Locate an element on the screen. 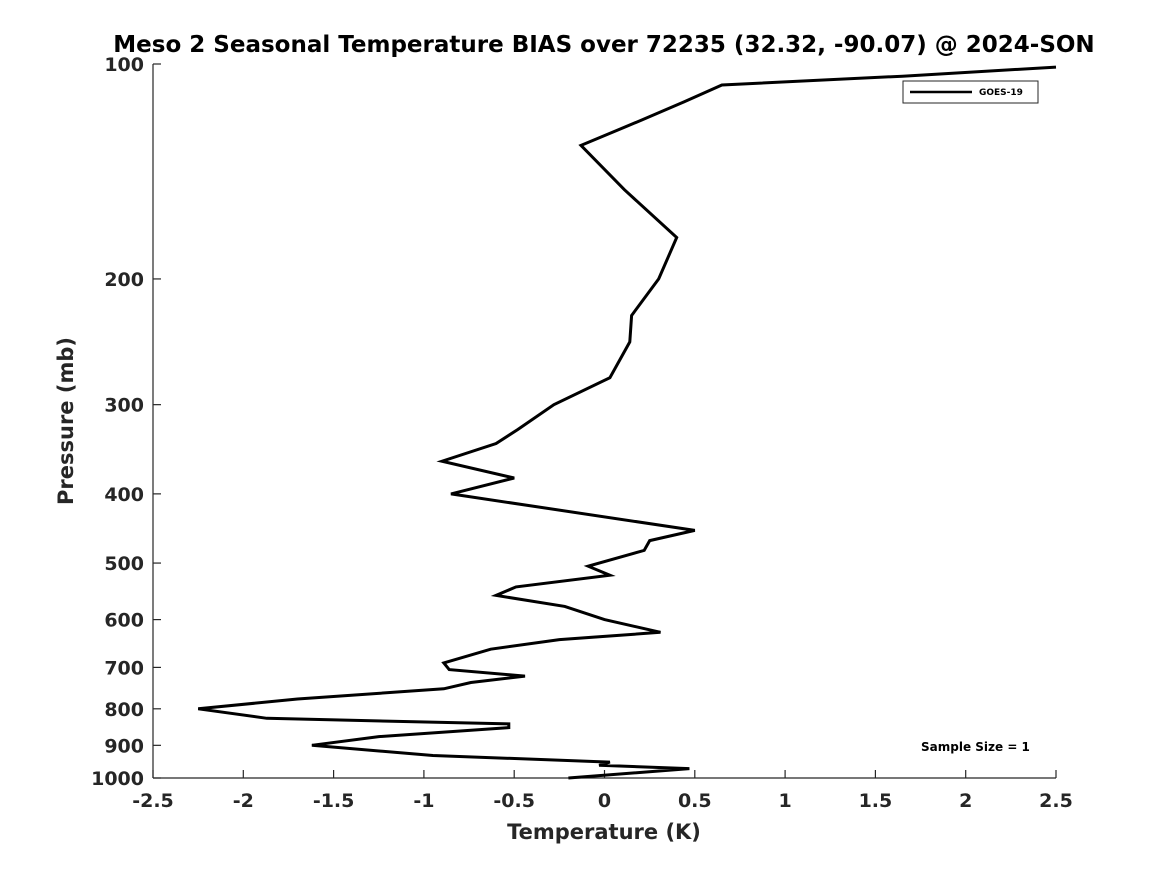 Image resolution: width=1167 pixels, height=875 pixels. y-tick-label: 900 is located at coordinates (124, 746).